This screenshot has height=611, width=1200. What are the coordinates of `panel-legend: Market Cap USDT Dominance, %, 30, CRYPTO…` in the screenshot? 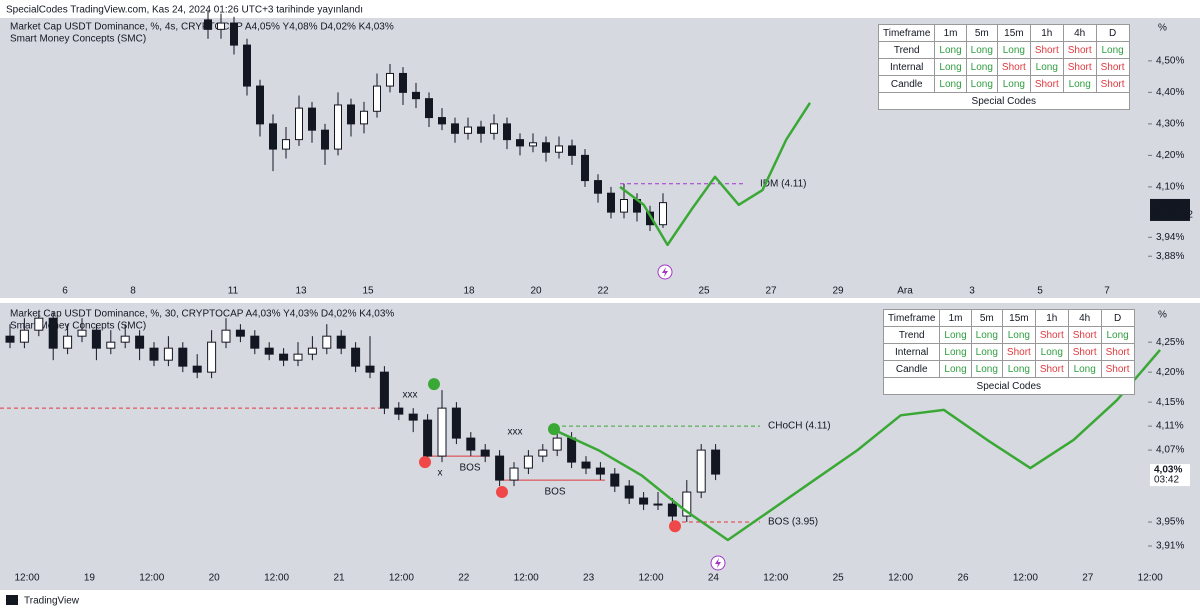 It's located at (202, 314).